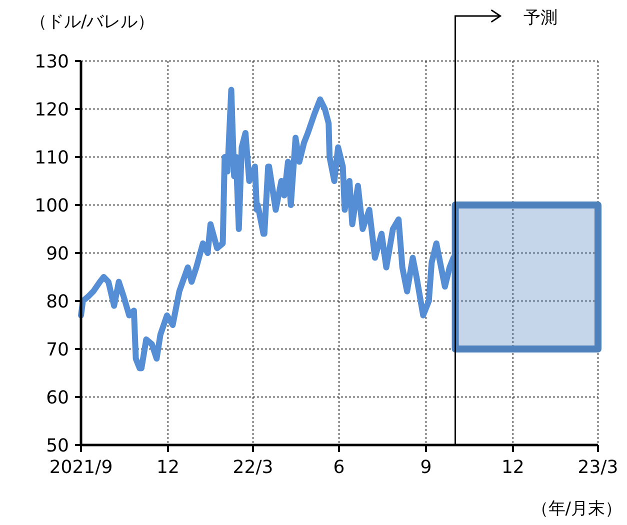 The width and height of the screenshot is (627, 525). What do you see at coordinates (92, 22) in the screenshot?
I see `y-axis-title: （ドル/バレル）` at bounding box center [92, 22].